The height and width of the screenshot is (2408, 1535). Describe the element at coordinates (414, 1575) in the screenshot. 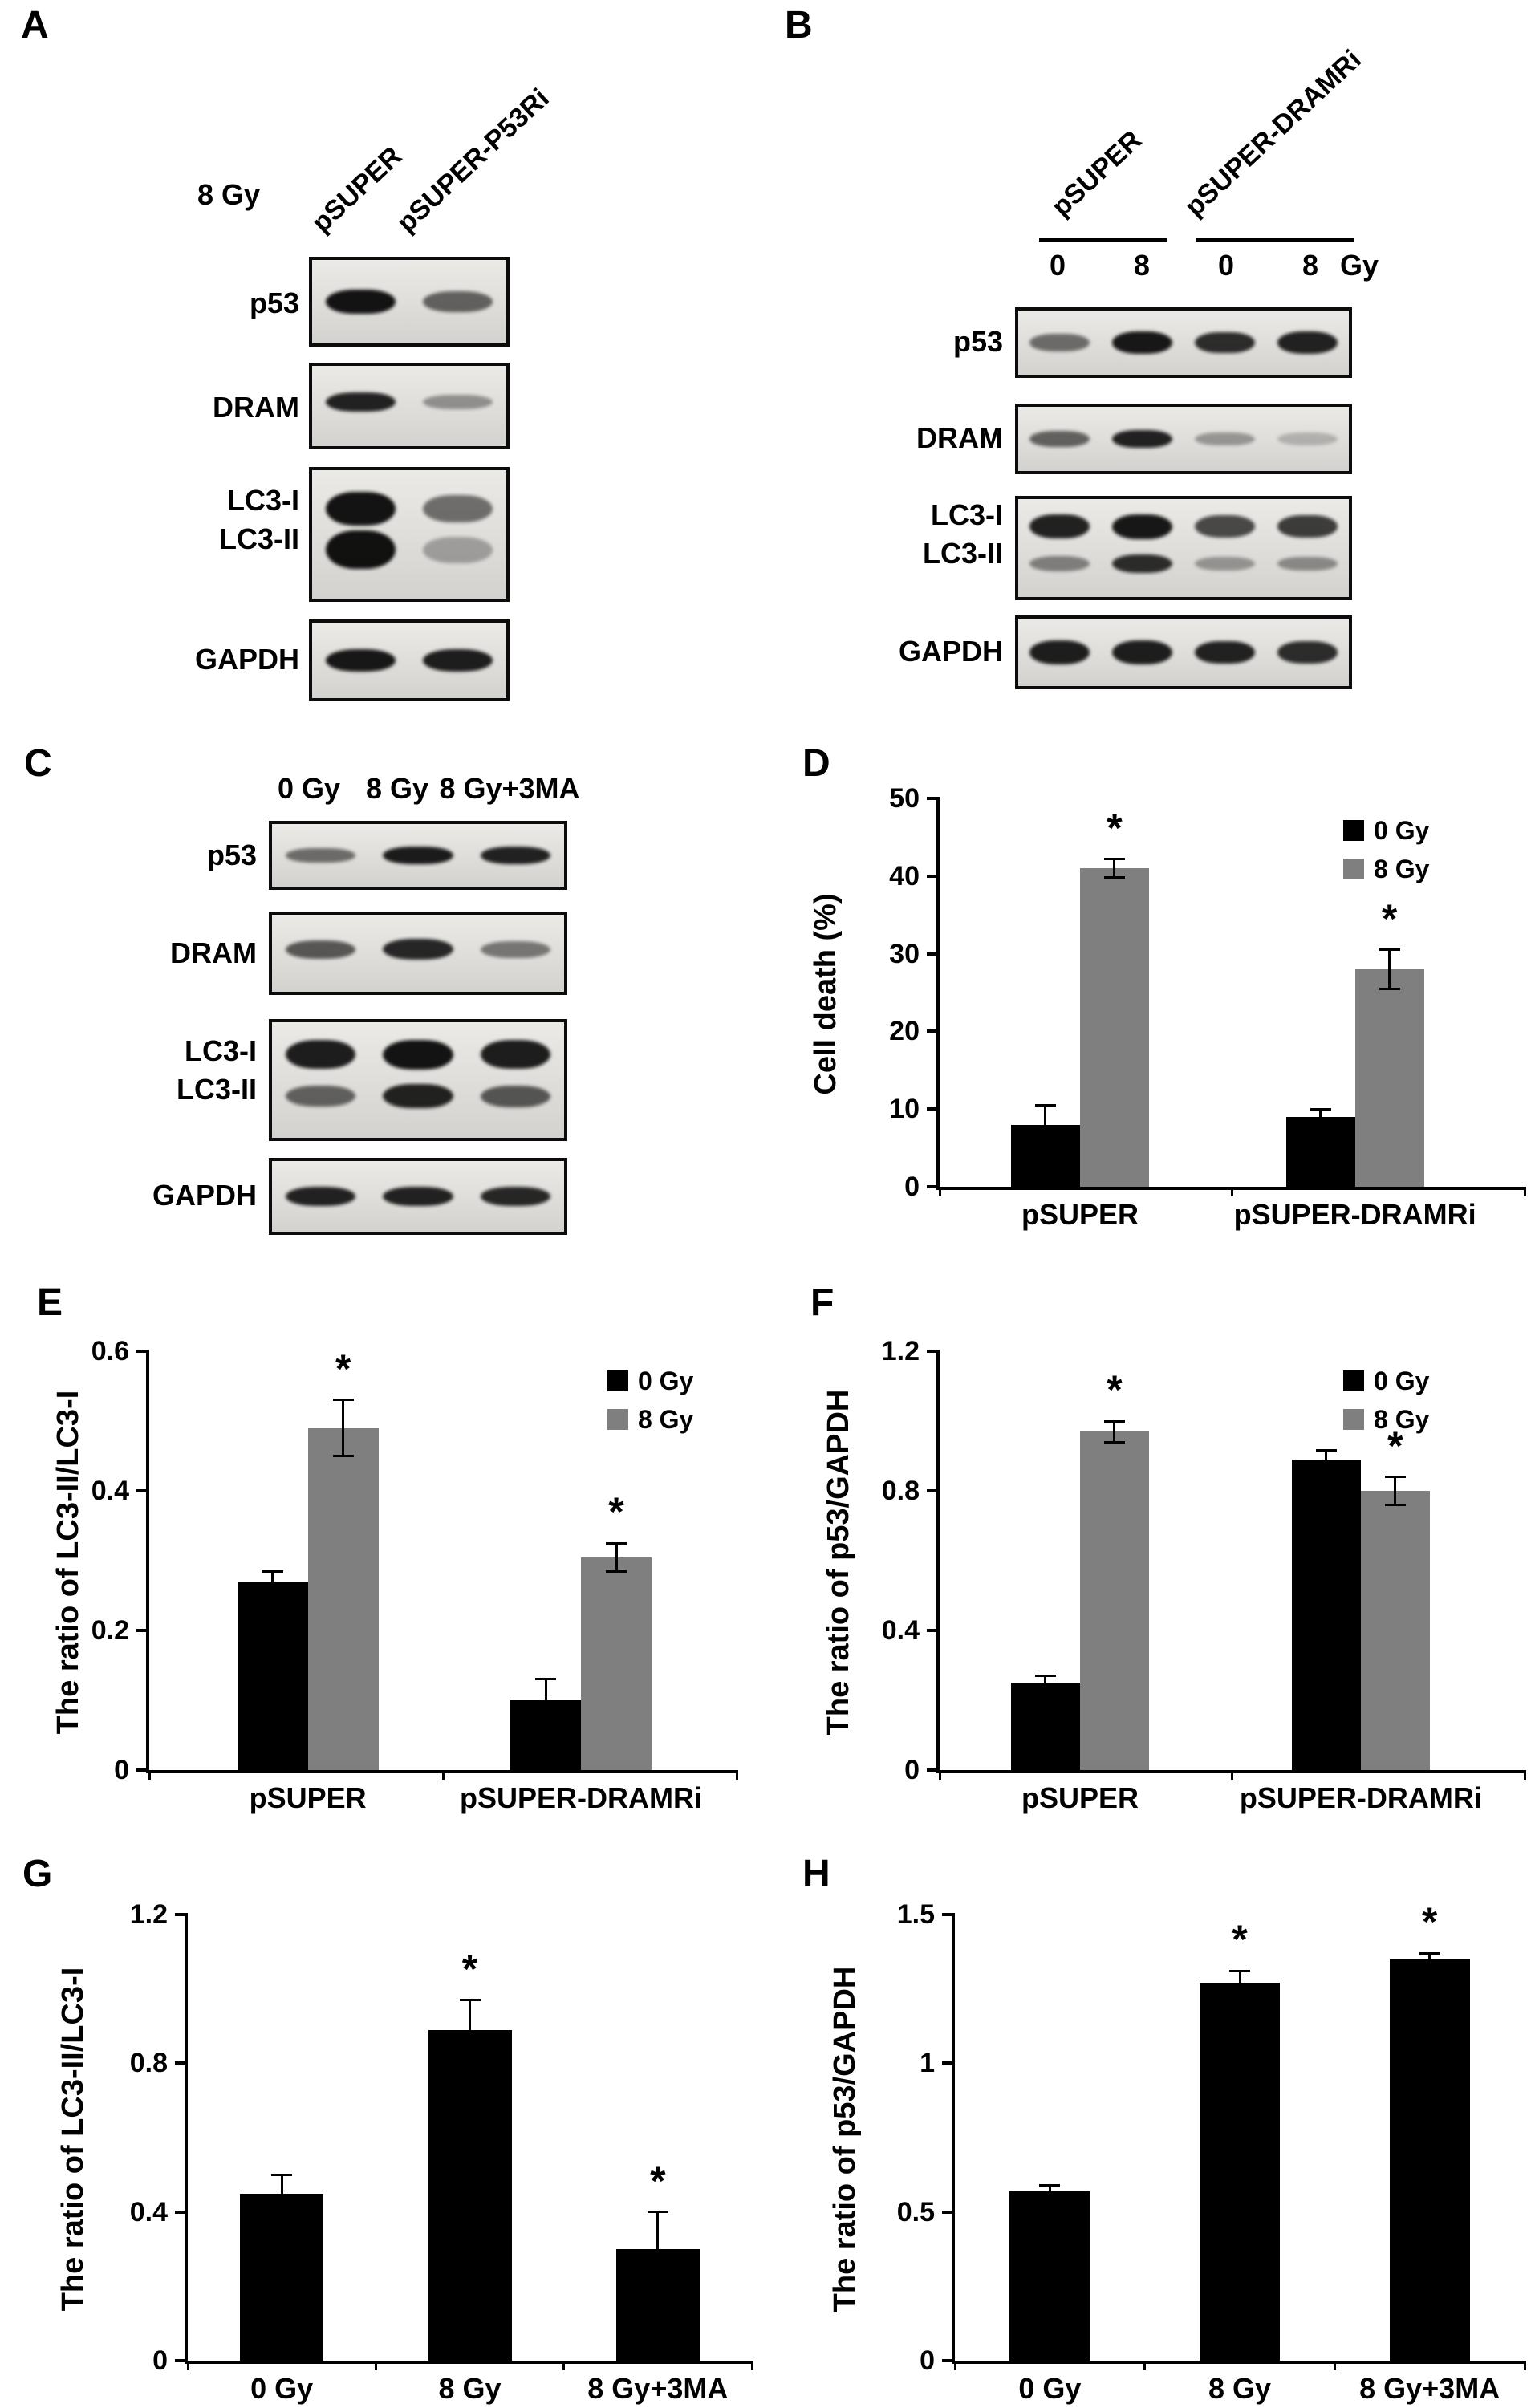

I see `panel-e-chart: 0 0.2 0.4 0.6 * pSUPER * pSUPER-DRAMRi 0 Gy 8 Gy` at that location.